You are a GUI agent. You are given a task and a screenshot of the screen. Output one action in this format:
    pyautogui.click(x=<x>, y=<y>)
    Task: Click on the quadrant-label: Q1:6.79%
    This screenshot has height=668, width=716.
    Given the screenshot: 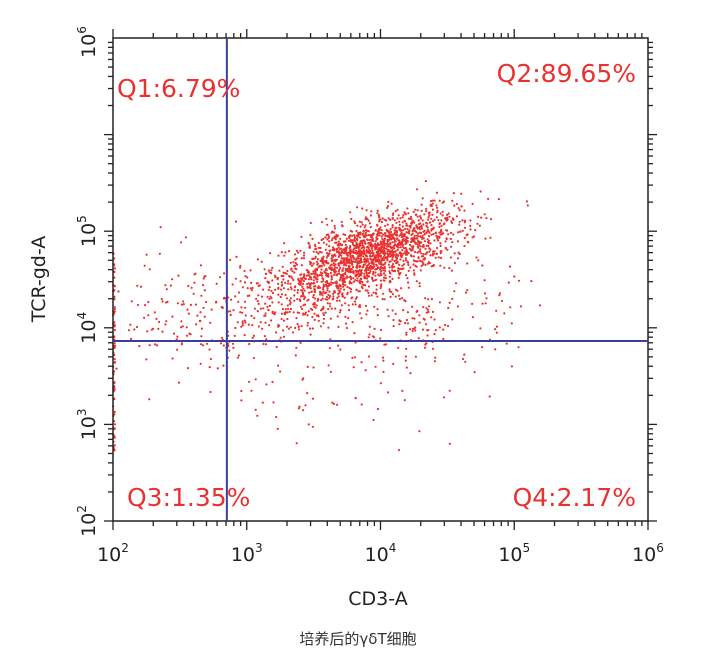 What is the action you would take?
    pyautogui.click(x=178, y=88)
    